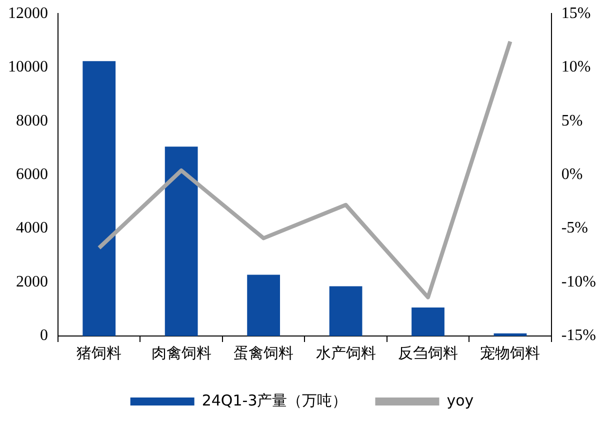 This screenshot has width=600, height=423. What do you see at coordinates (510, 353) in the screenshot?
I see `x-tick-label: 宠物饲料` at bounding box center [510, 353].